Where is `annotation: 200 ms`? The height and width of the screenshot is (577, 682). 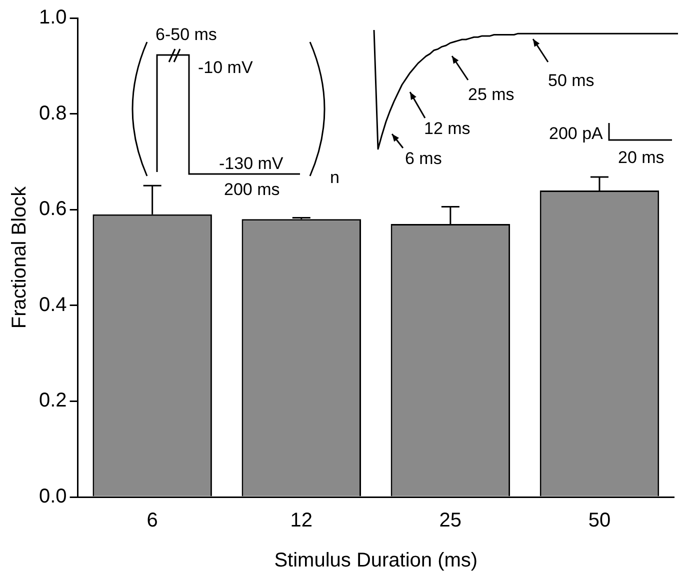 annotation: 200 ms is located at coordinates (252, 189).